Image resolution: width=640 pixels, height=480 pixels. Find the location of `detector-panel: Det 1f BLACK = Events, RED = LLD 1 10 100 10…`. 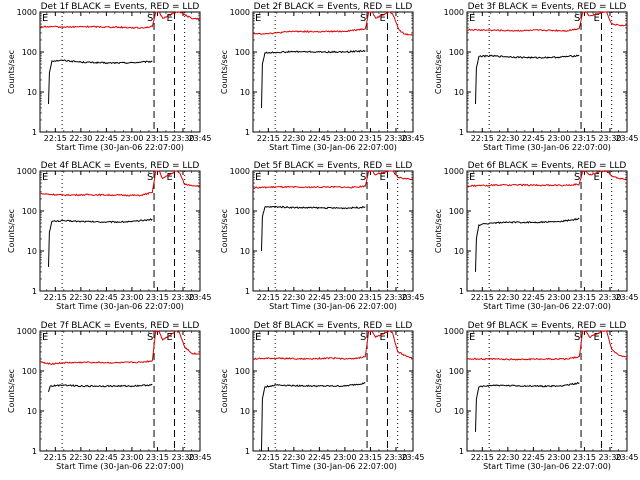

detector-panel: Det 1f BLACK = Events, RED = LLD 1 10 100 10… is located at coordinates (109, 77).